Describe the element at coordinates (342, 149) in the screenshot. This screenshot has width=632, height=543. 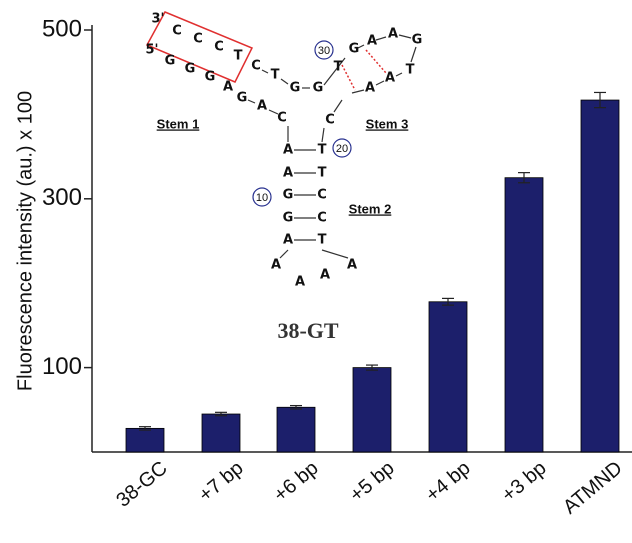
I see `position-number: 20` at that location.